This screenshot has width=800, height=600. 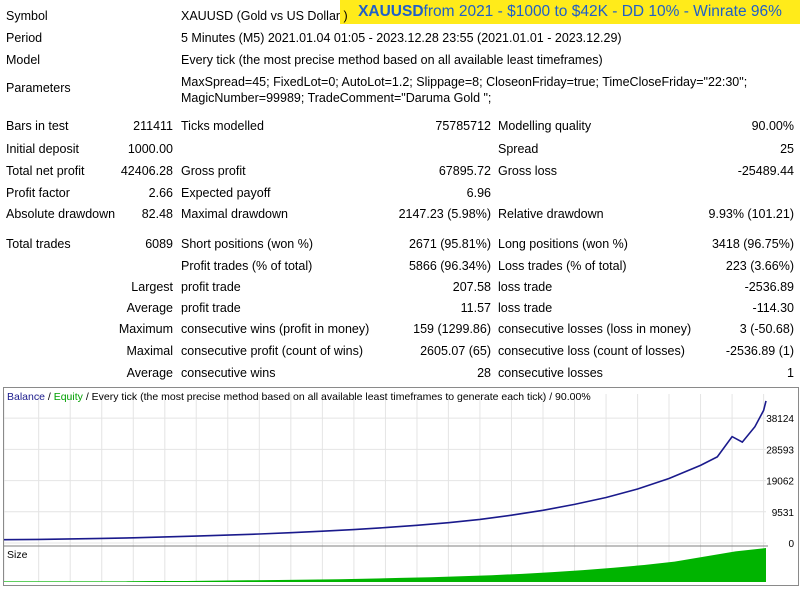 I want to click on max-consec-profit-value: 2605.07 (65), so click(x=455, y=351).